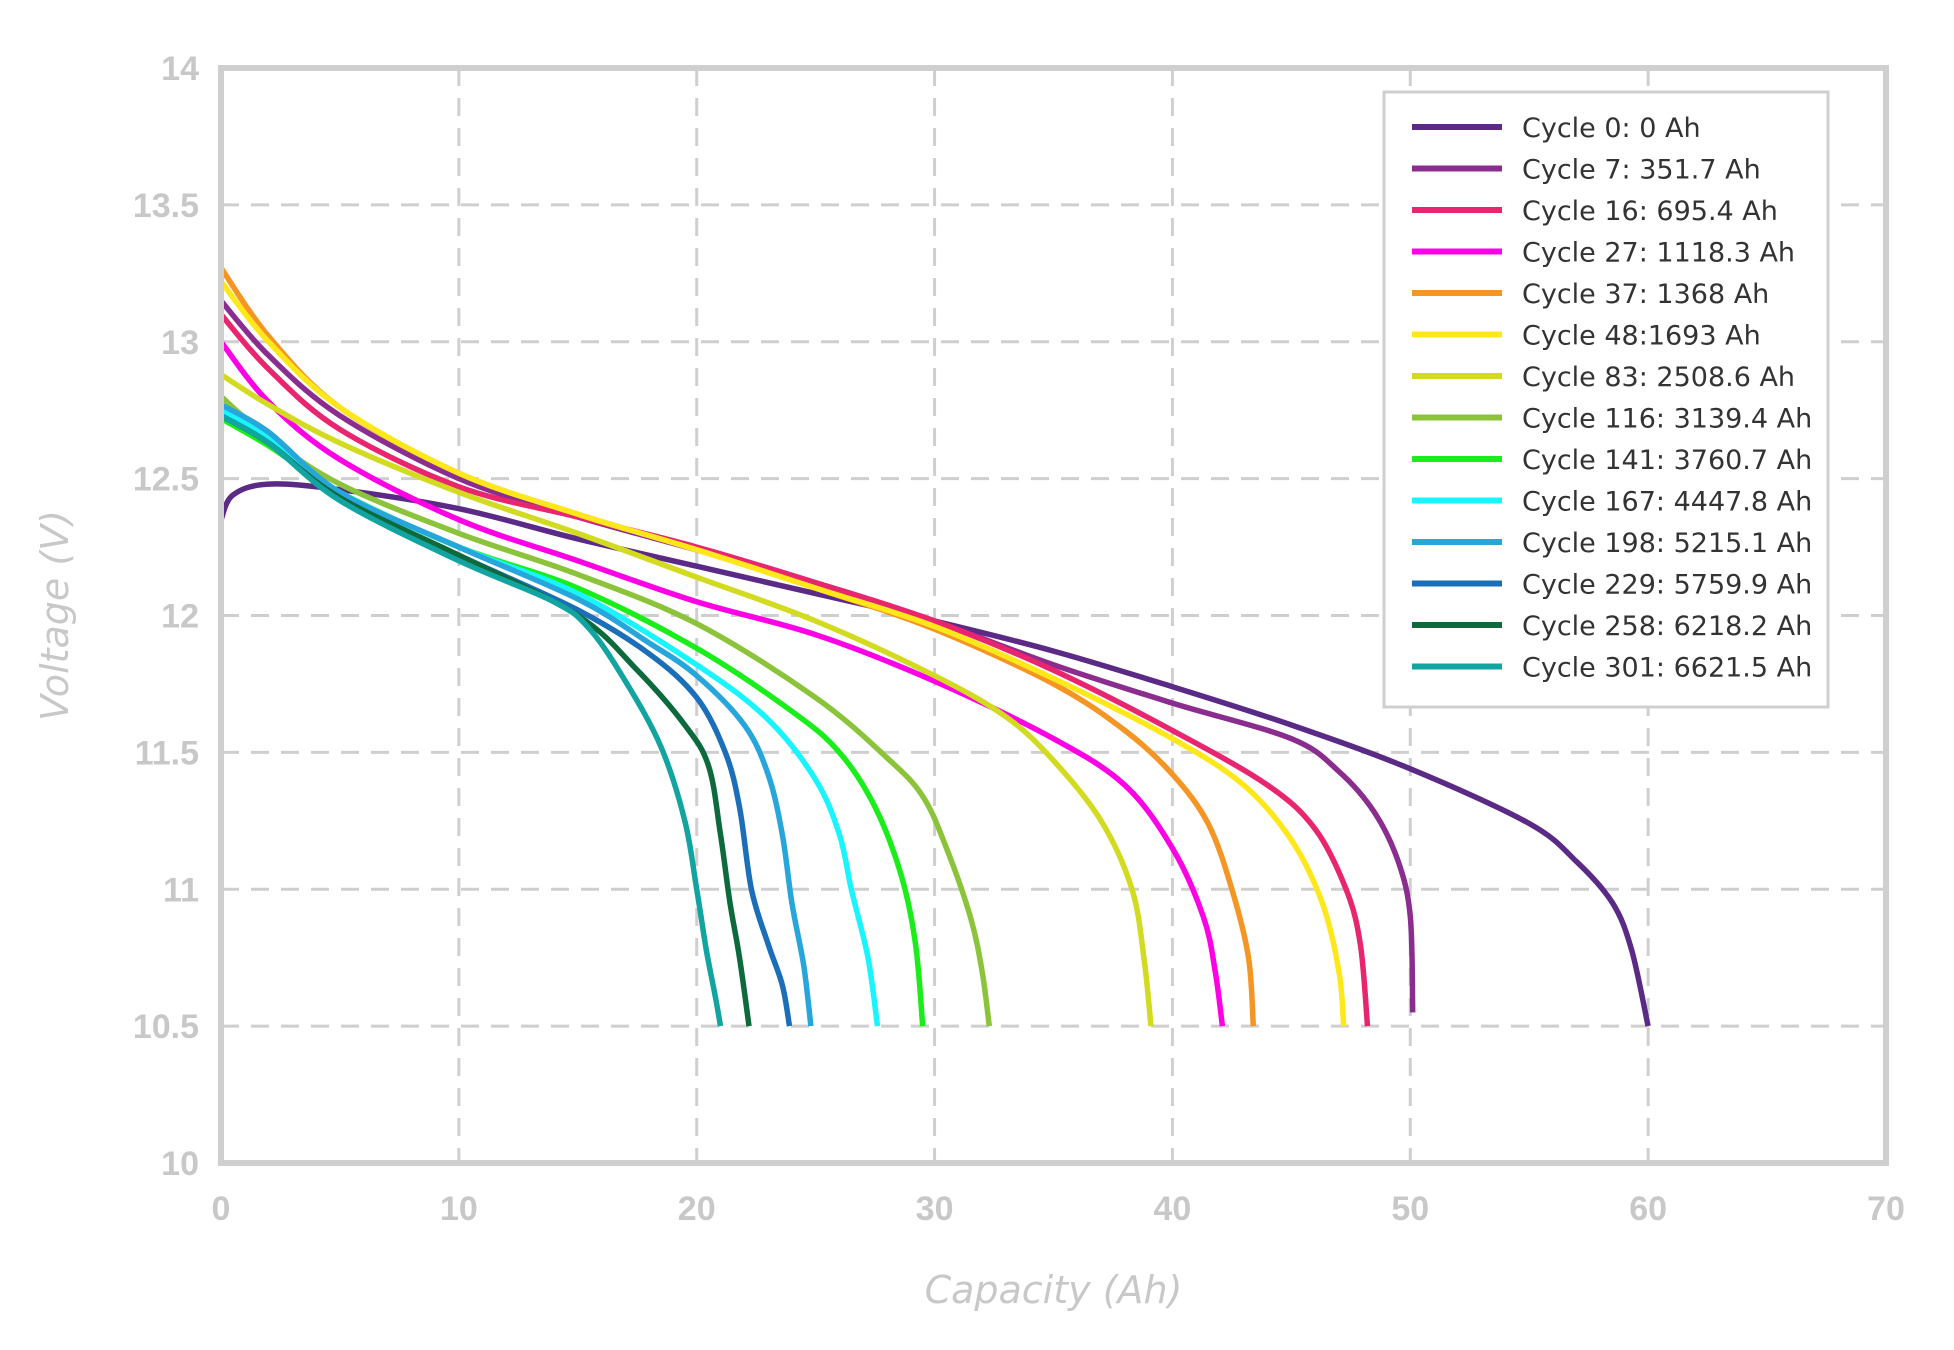 This screenshot has width=1954, height=1350. I want to click on x-tick-label: 0, so click(221, 1209).